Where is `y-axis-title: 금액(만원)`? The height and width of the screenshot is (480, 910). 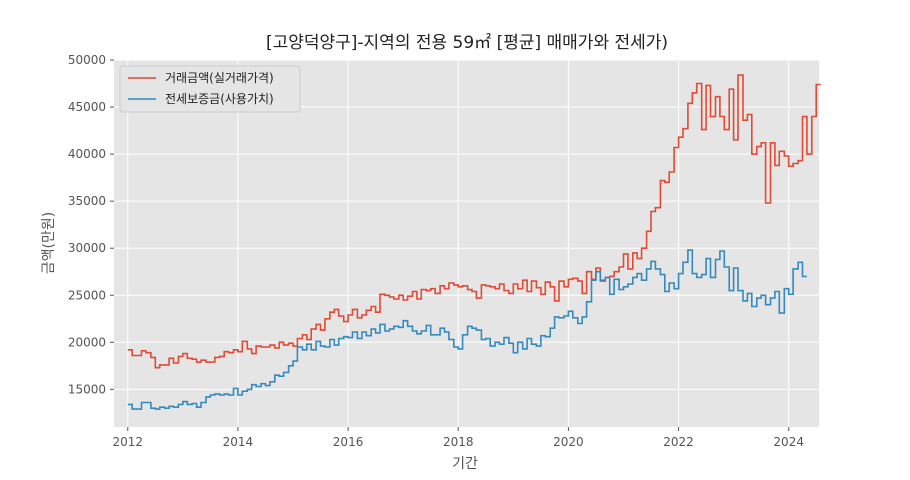
y-axis-title: 금액(만원) is located at coordinates (49, 243).